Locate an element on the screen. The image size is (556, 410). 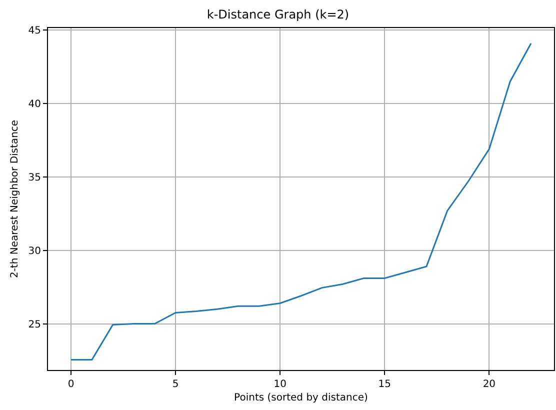
x-tick-label: 20 is located at coordinates (489, 384).